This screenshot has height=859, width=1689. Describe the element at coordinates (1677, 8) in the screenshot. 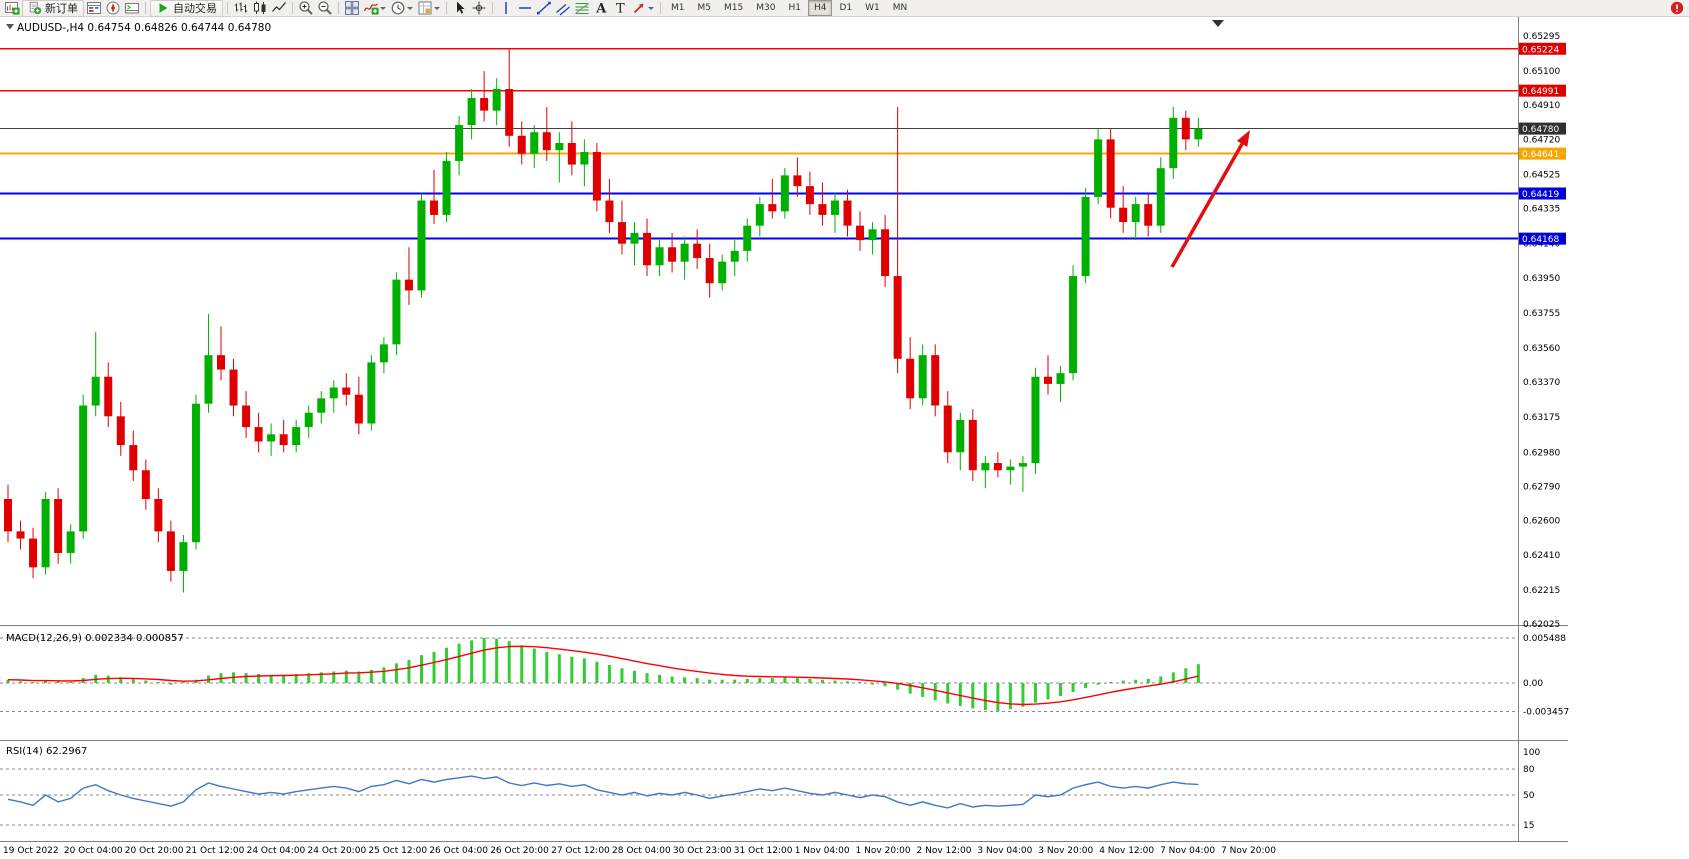

I see `alert-icon` at that location.